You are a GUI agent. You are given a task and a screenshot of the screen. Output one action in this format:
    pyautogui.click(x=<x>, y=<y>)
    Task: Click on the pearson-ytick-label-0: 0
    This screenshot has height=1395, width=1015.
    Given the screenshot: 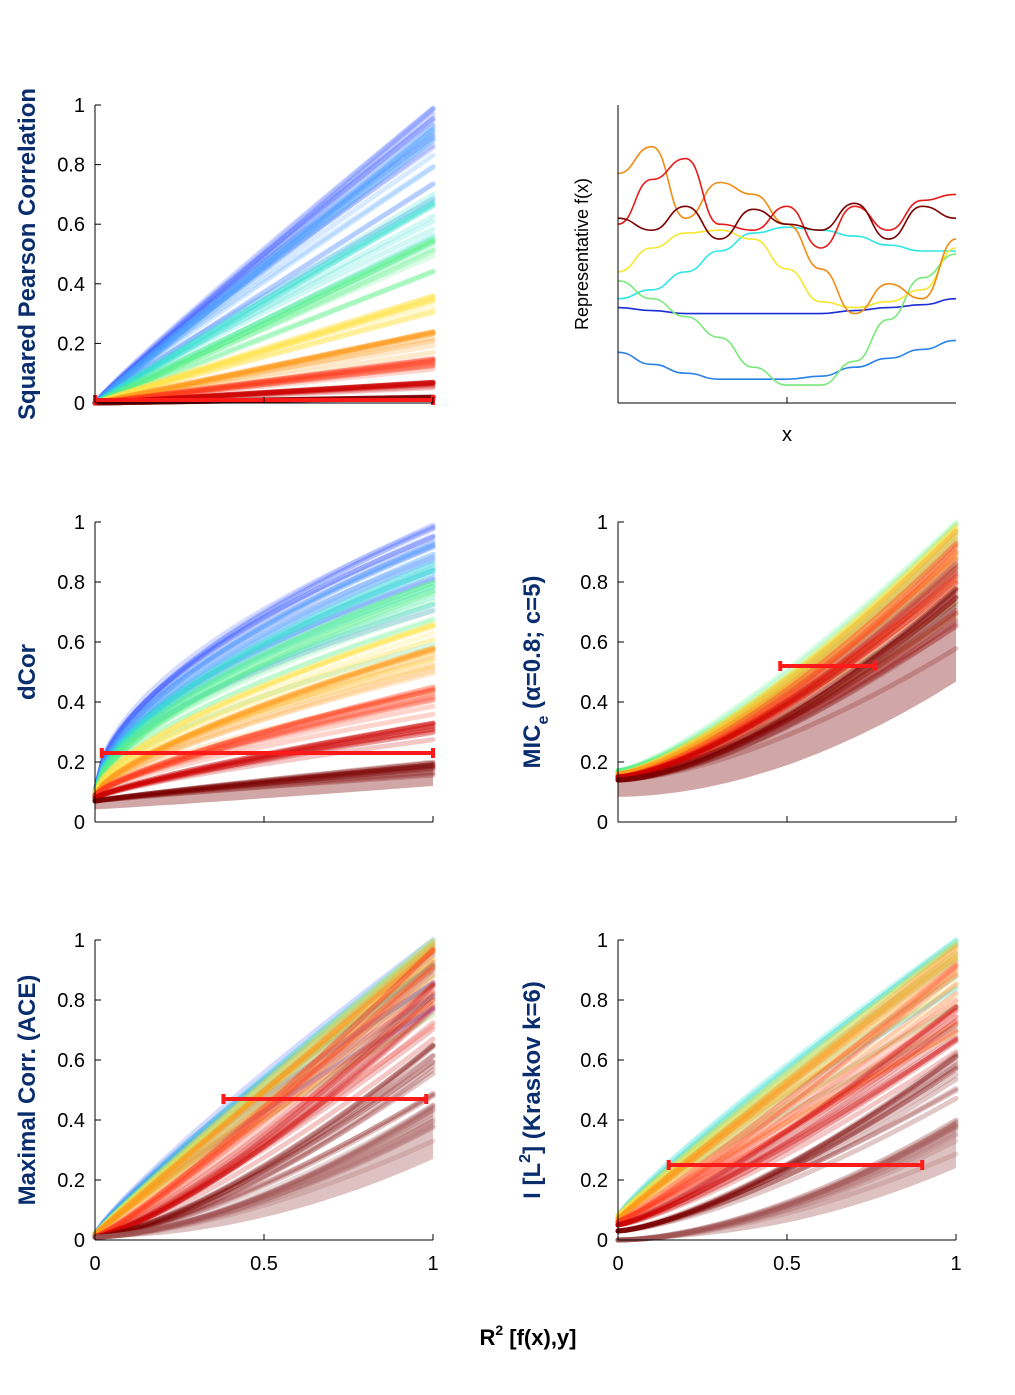 What is the action you would take?
    pyautogui.click(x=79, y=404)
    